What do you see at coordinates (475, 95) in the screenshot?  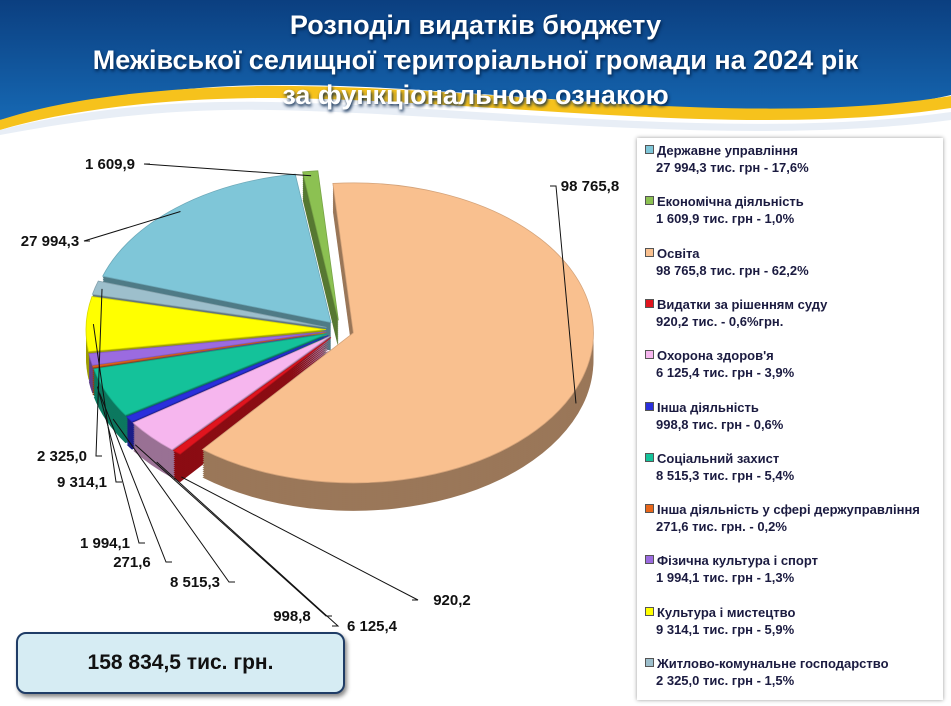 I see `title-line: за функціональною ознакою` at bounding box center [475, 95].